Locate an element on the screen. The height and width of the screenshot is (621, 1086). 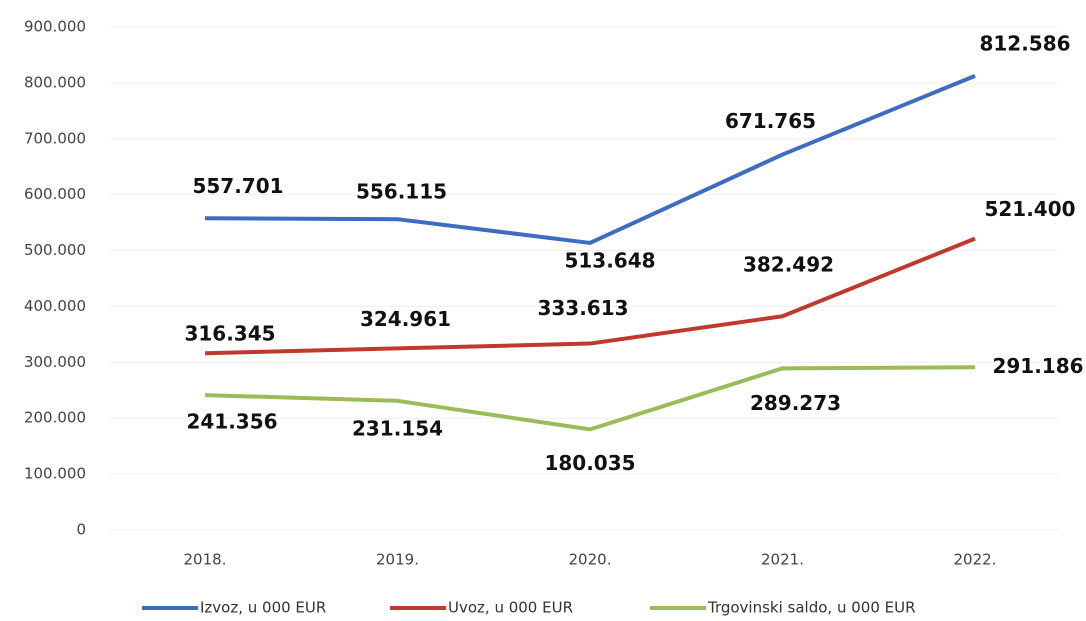
data-label: 241.356 is located at coordinates (231, 422).